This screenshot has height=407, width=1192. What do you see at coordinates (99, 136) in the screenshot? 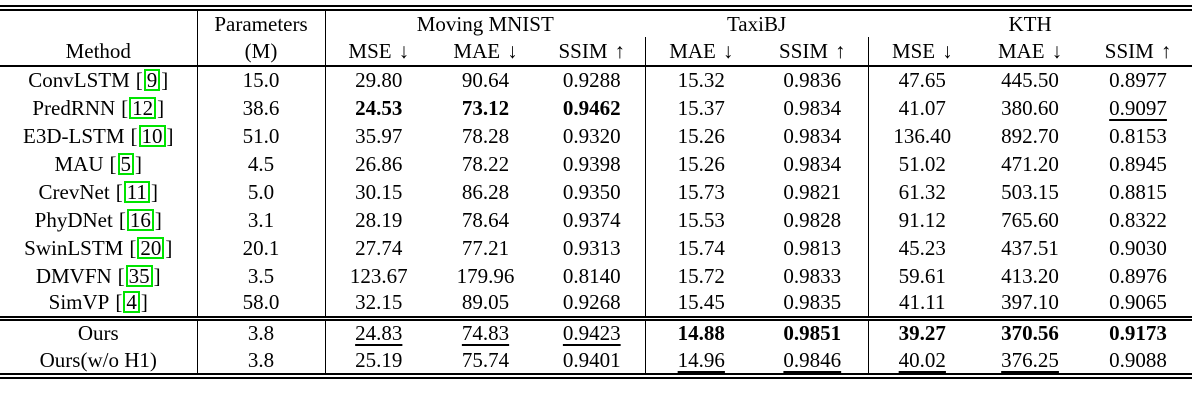
I see `method-cell: E3D-LSTM[10]` at bounding box center [99, 136].